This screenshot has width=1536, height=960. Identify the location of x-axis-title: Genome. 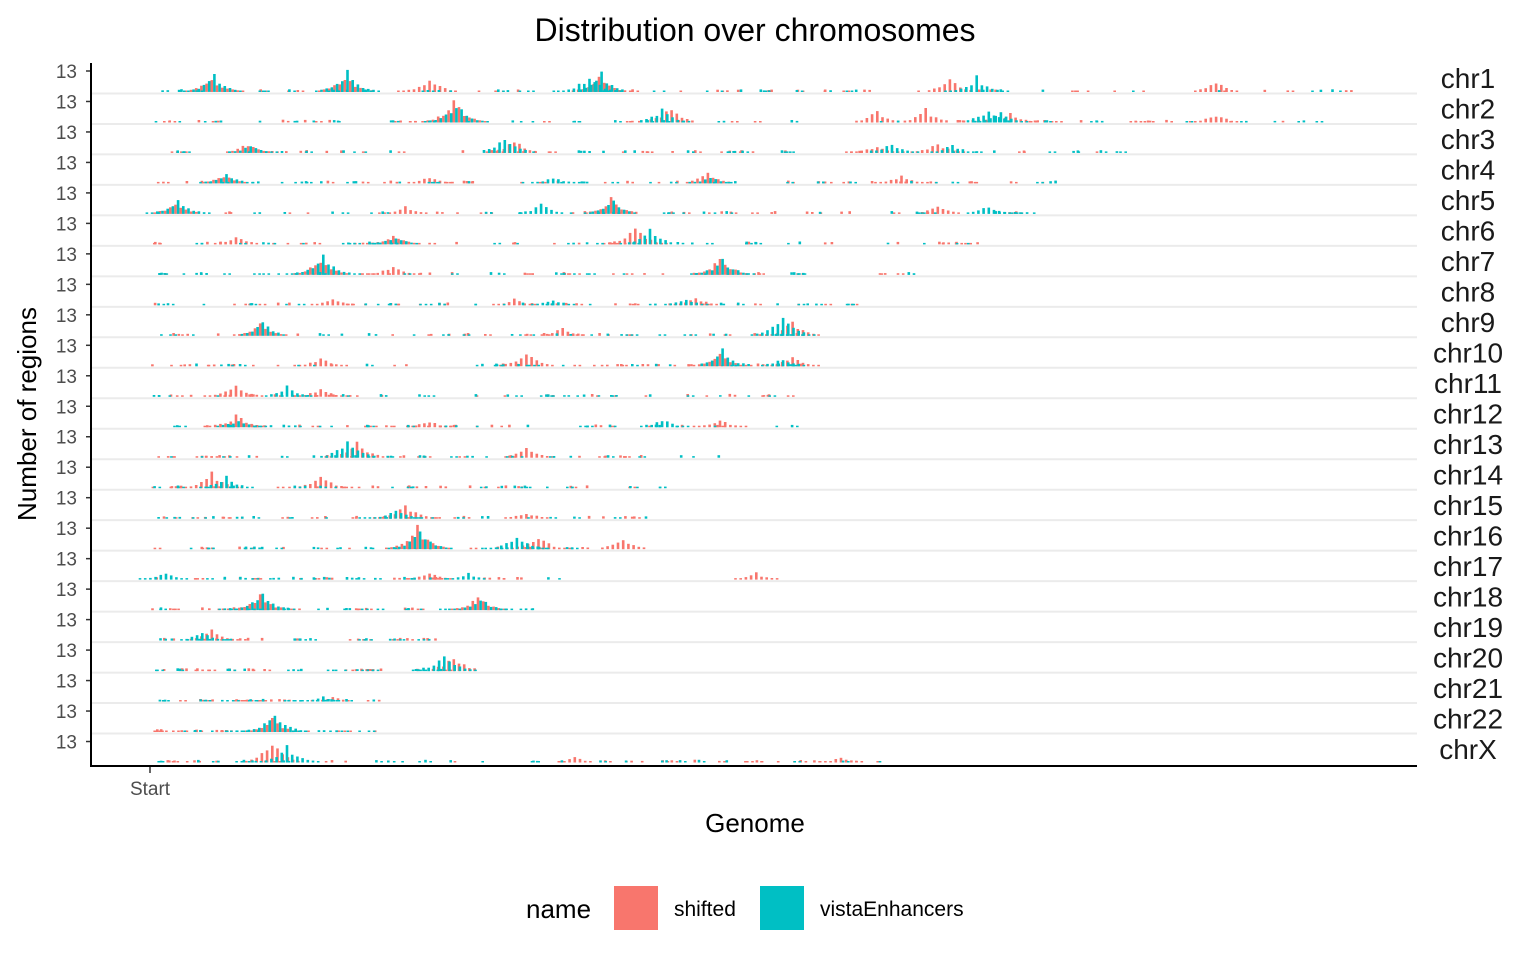
(755, 823).